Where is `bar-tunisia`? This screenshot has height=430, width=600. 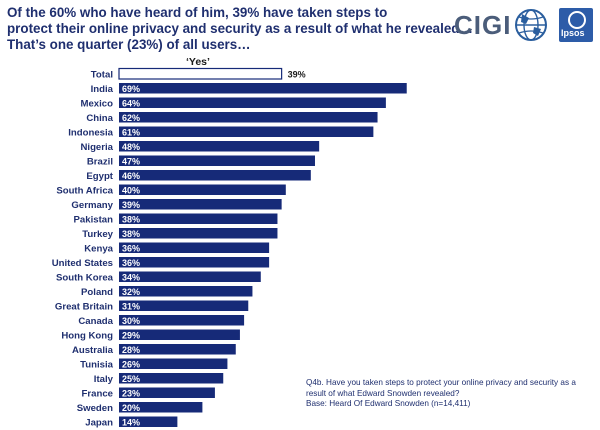
bar-tunisia is located at coordinates (173, 363).